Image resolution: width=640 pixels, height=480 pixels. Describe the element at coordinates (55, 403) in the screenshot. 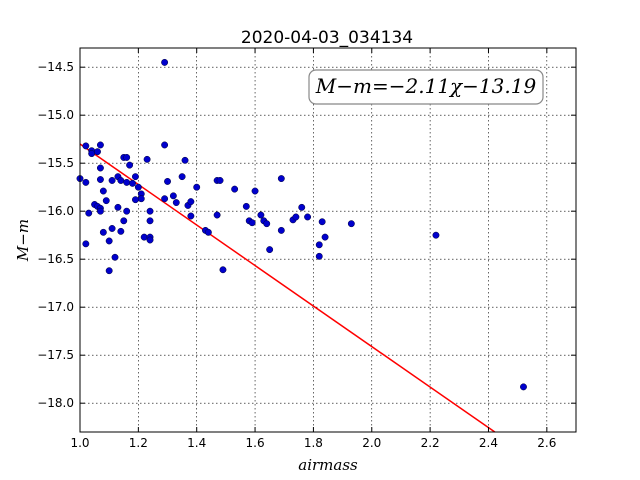

I see `y-tick-label: −18.0` at that location.